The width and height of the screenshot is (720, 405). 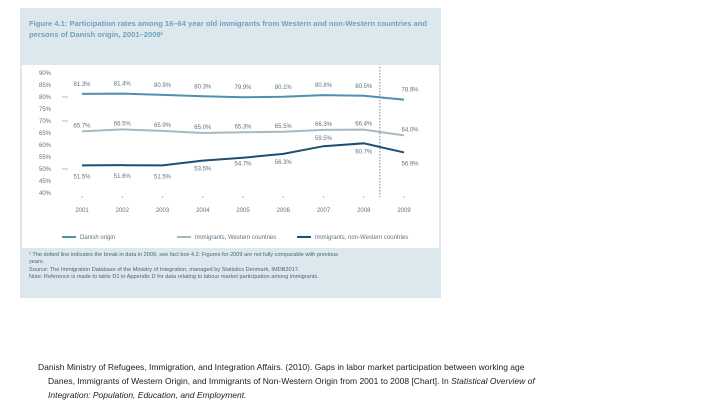 What do you see at coordinates (45, 182) in the screenshot?
I see `y-tick-label: 45%` at bounding box center [45, 182].